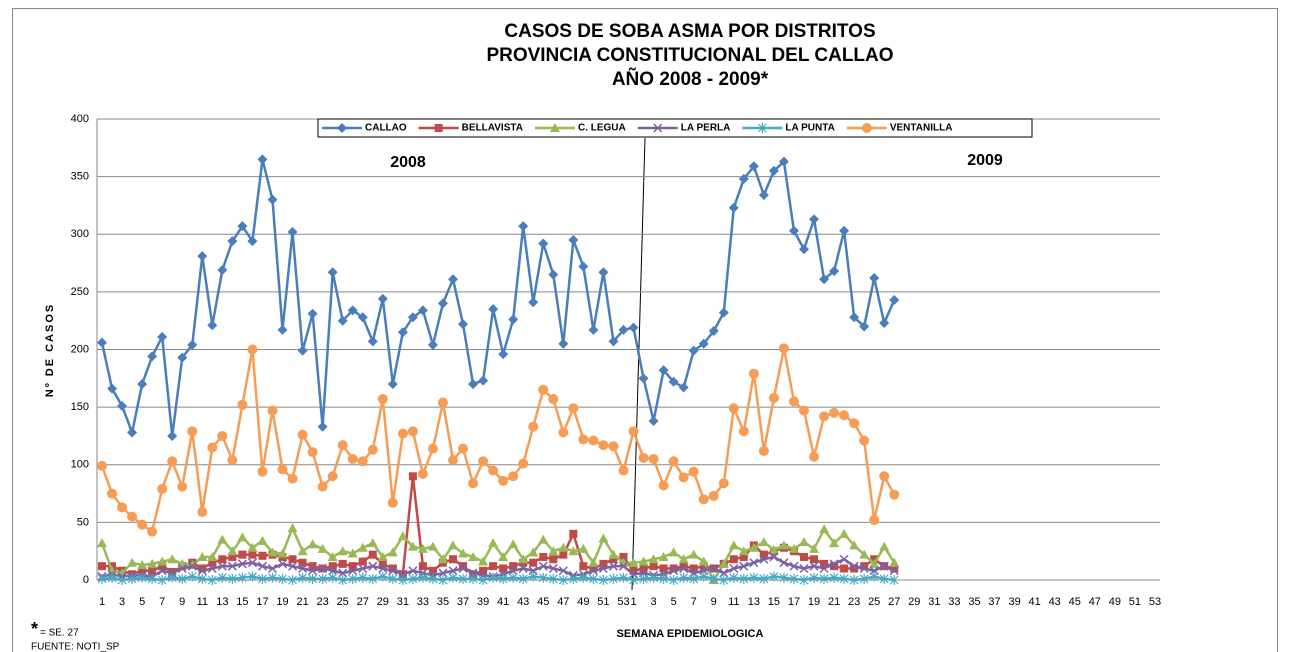 This screenshot has width=1290, height=652. What do you see at coordinates (122, 602) in the screenshot?
I see `x-tick-label: 3` at bounding box center [122, 602].